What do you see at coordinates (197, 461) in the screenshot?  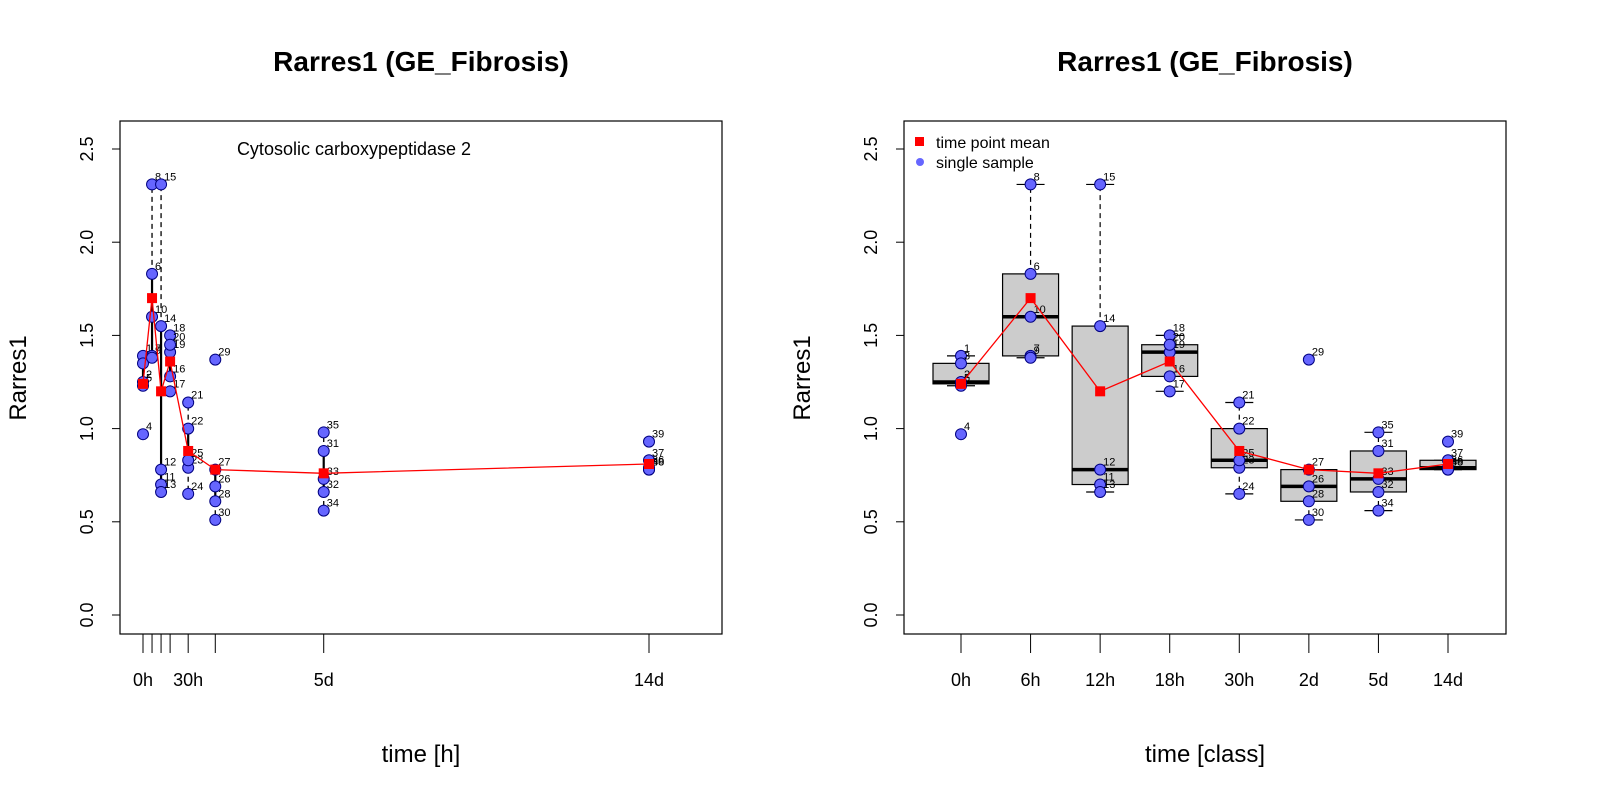 I see `left-sample-label: 23` at bounding box center [197, 461].